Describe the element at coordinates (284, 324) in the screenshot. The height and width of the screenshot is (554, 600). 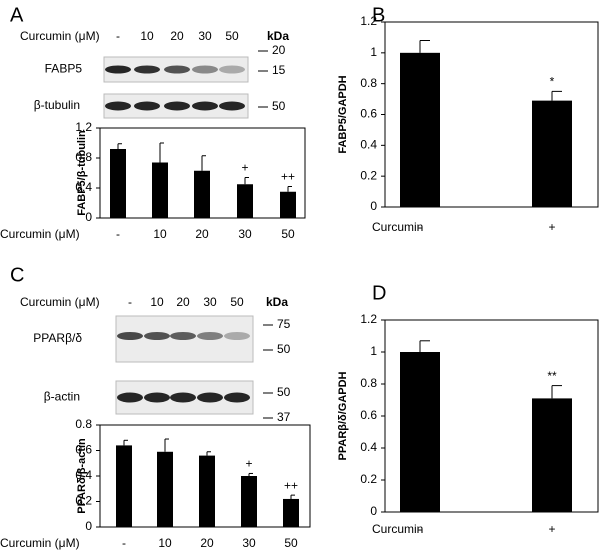
I see `marker-label: 75` at that location.